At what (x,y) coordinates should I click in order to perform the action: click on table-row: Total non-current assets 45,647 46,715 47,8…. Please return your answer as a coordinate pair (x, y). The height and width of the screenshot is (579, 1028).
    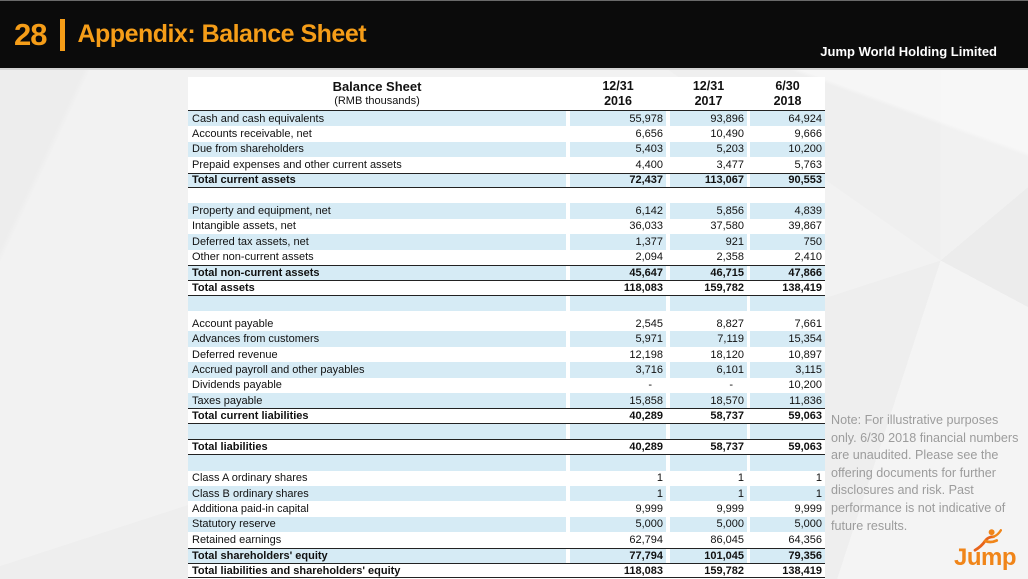
    Looking at the image, I should click on (506, 272).